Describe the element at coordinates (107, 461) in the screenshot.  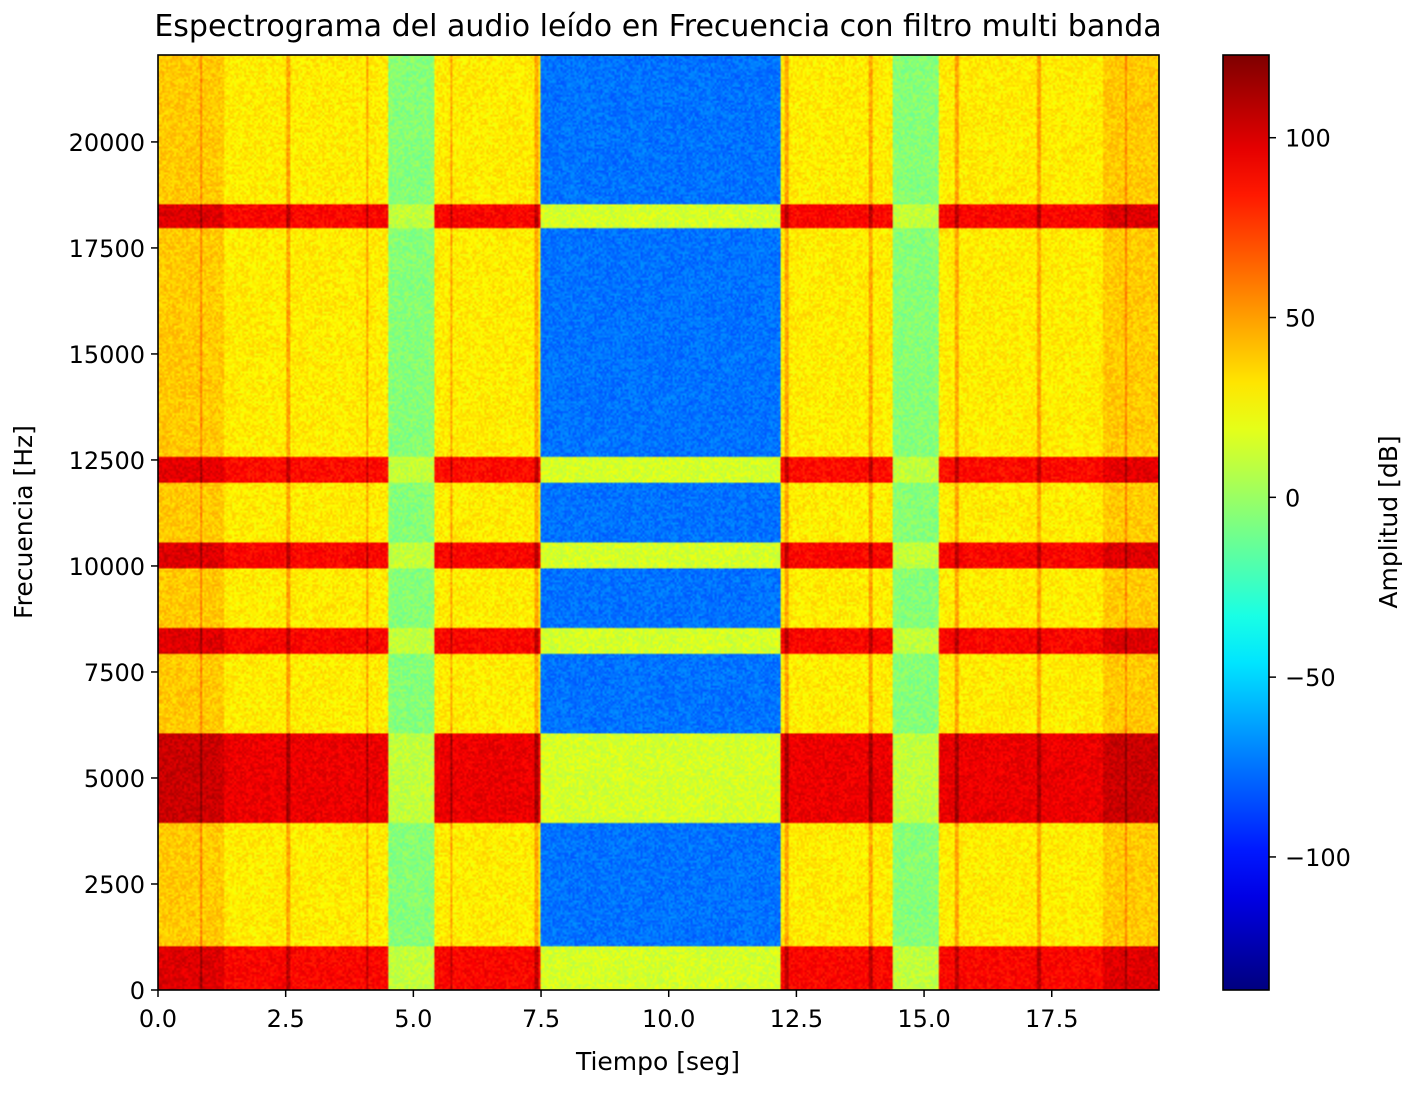
I see `y-tick-label: 12500` at that location.